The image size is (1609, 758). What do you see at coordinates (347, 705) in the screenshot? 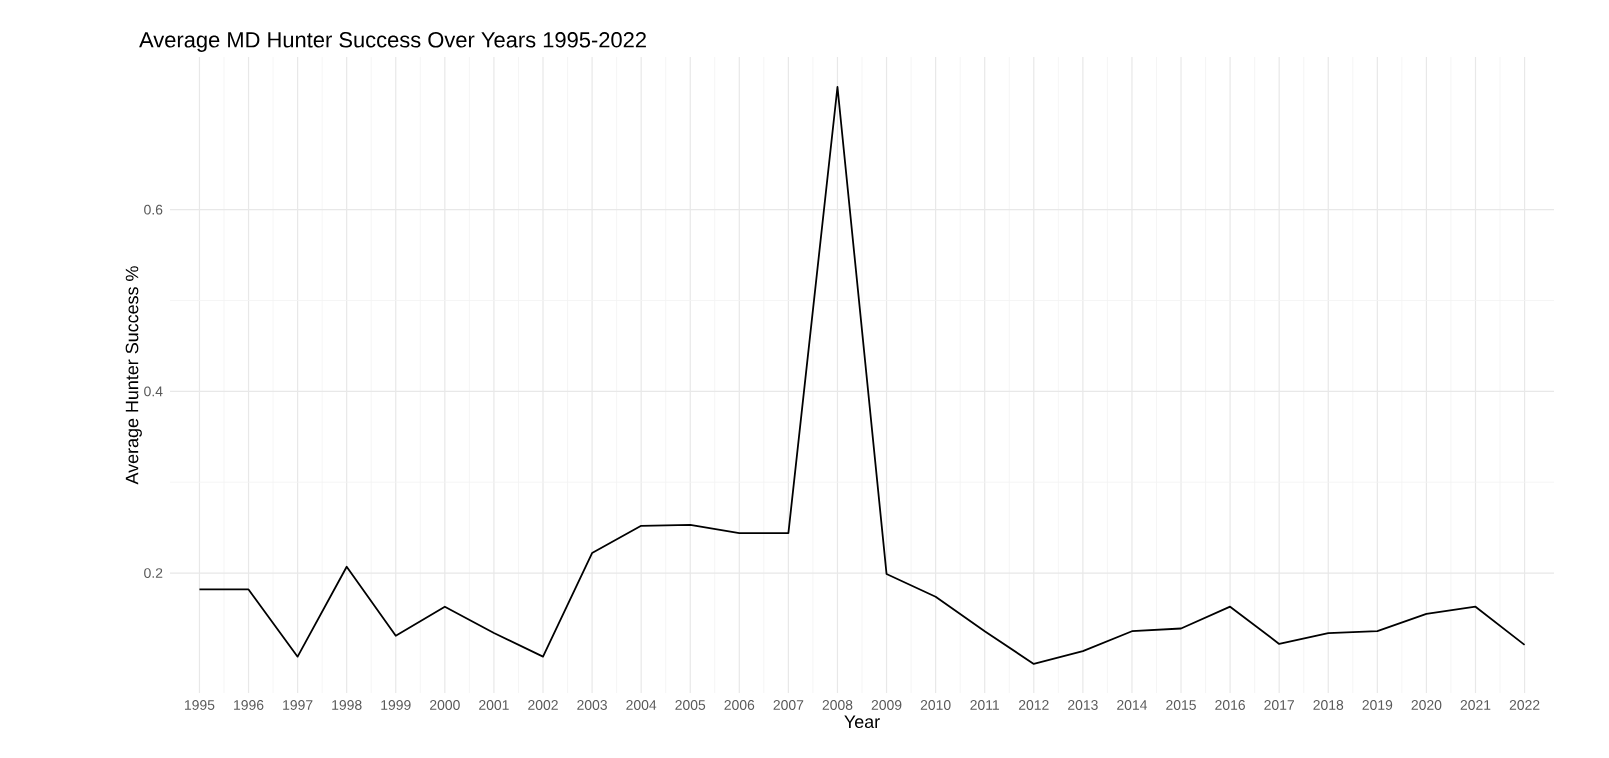
I see `x-tick-label: 1998` at bounding box center [347, 705].